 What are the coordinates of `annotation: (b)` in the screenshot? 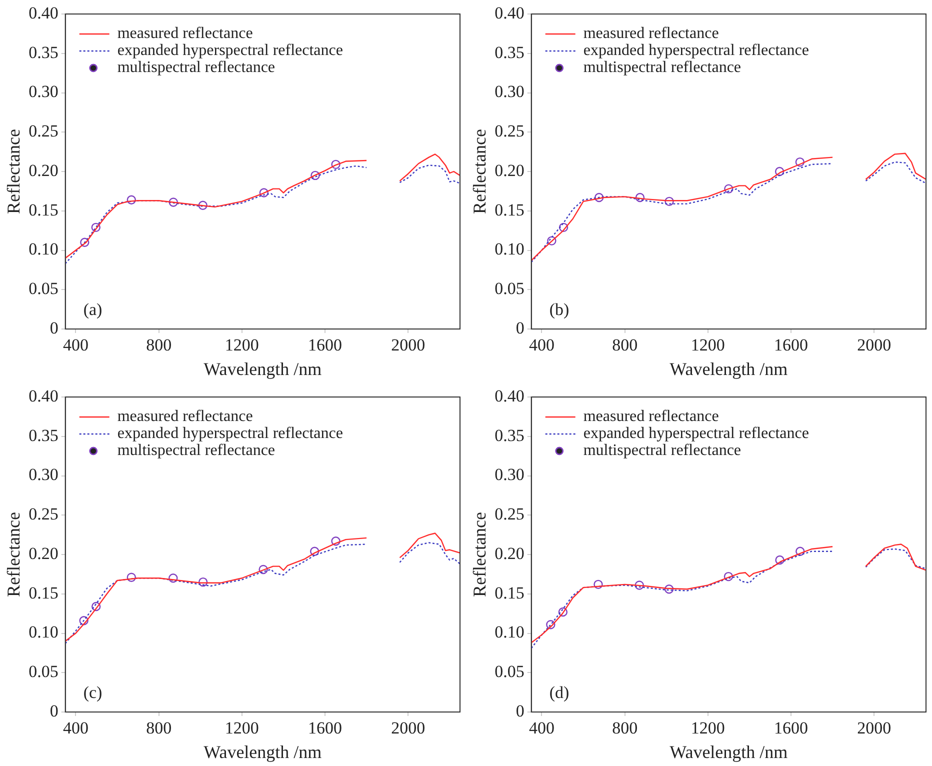 It's located at (559, 309).